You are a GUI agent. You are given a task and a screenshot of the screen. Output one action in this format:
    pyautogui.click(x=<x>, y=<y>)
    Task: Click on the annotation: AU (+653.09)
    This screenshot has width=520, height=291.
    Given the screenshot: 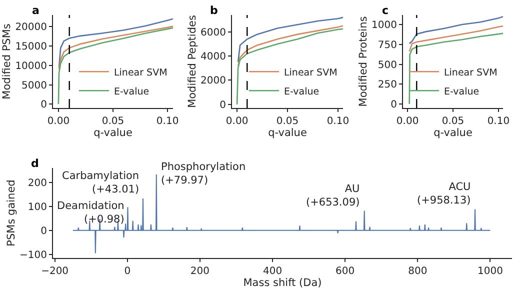 What is the action you would take?
    pyautogui.click(x=333, y=196)
    